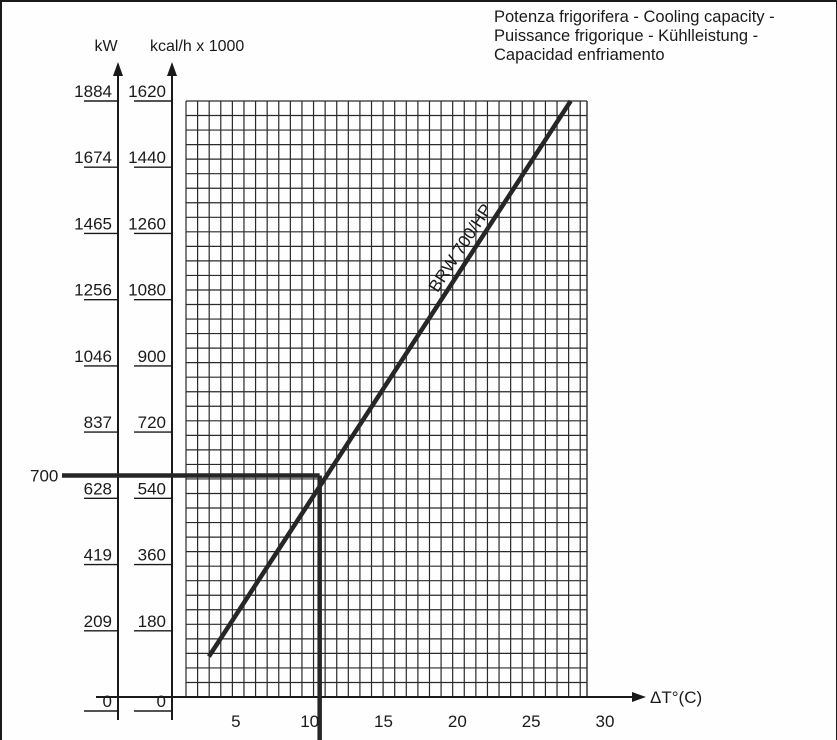 This screenshot has height=740, width=837. I want to click on title-line-2: Puissance frigorique - Kühlleistung -, so click(626, 36).